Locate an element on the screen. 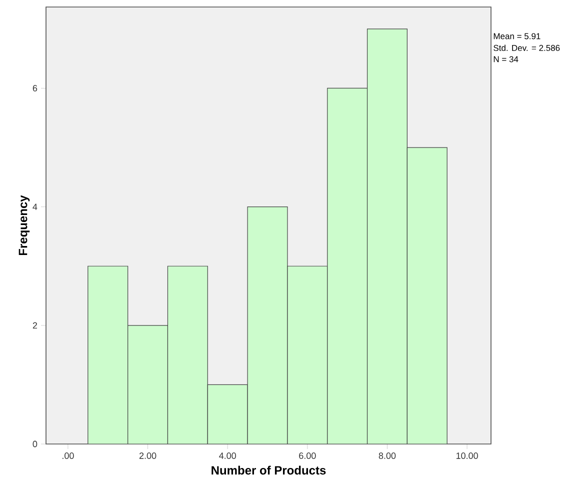  y-axis-title: Frequency is located at coordinates (24, 225).